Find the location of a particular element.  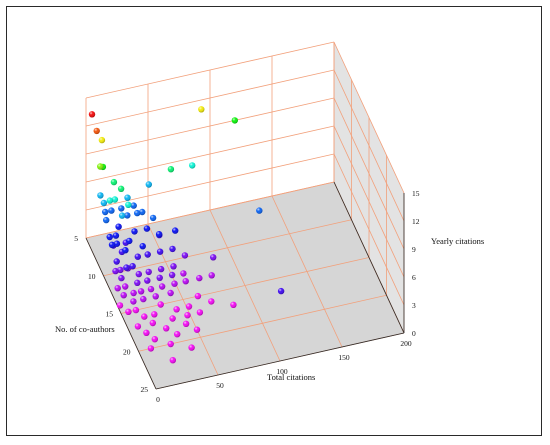

x-tick-label: 0 is located at coordinates (158, 399).